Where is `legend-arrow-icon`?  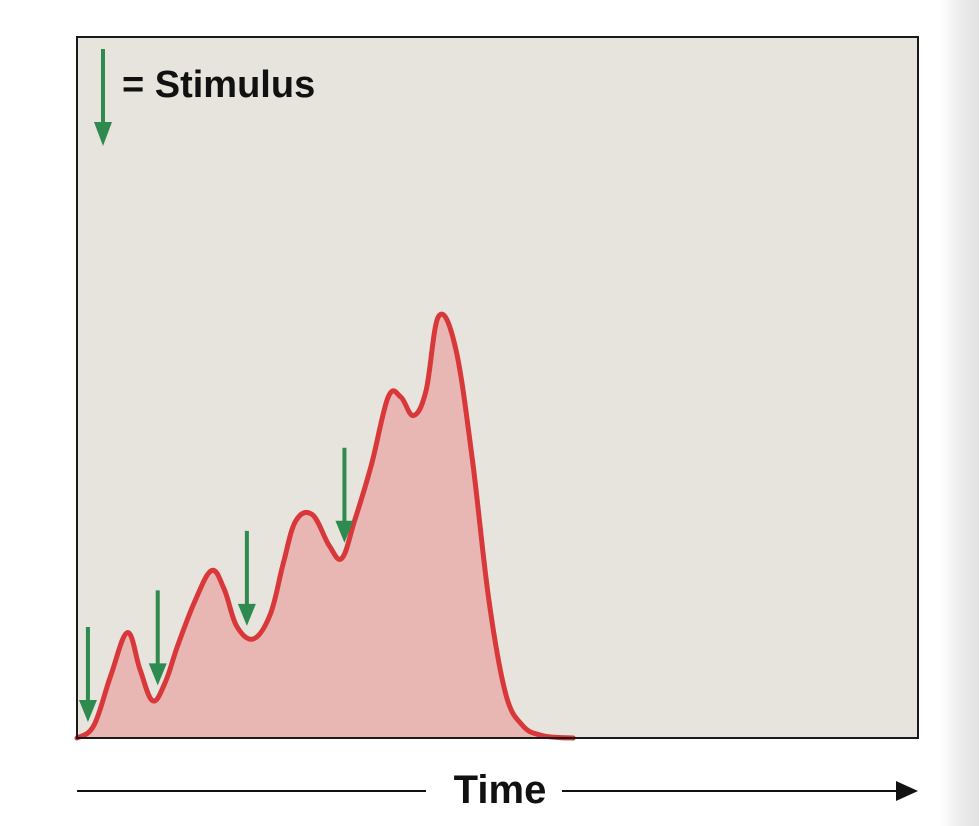
legend-arrow-icon is located at coordinates (103, 134).